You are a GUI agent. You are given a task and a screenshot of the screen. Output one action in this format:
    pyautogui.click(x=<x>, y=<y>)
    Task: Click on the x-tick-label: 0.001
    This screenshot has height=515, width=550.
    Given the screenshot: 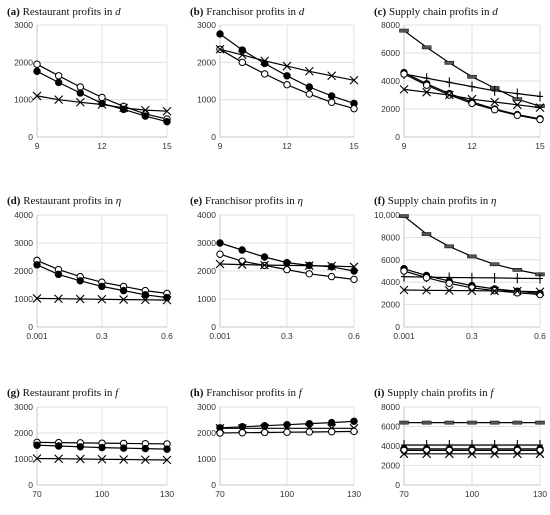 What is the action you would take?
    pyautogui.click(x=404, y=336)
    